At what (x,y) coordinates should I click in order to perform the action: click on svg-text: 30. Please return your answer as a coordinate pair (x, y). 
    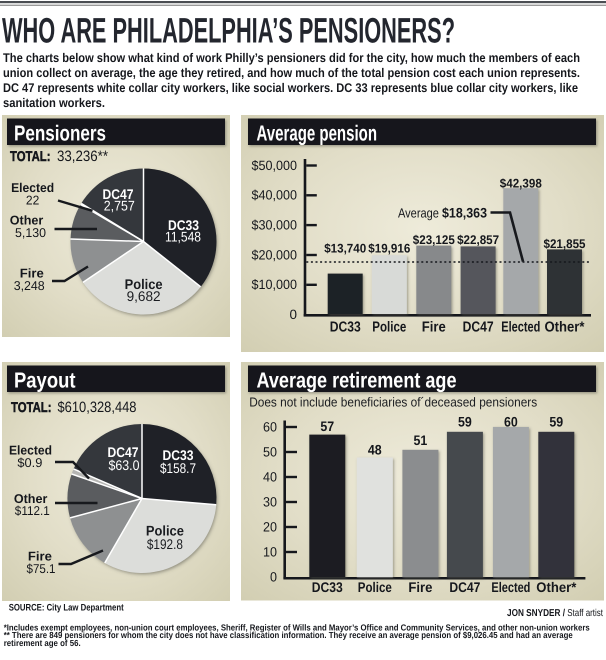
    Looking at the image, I should click on (270, 502).